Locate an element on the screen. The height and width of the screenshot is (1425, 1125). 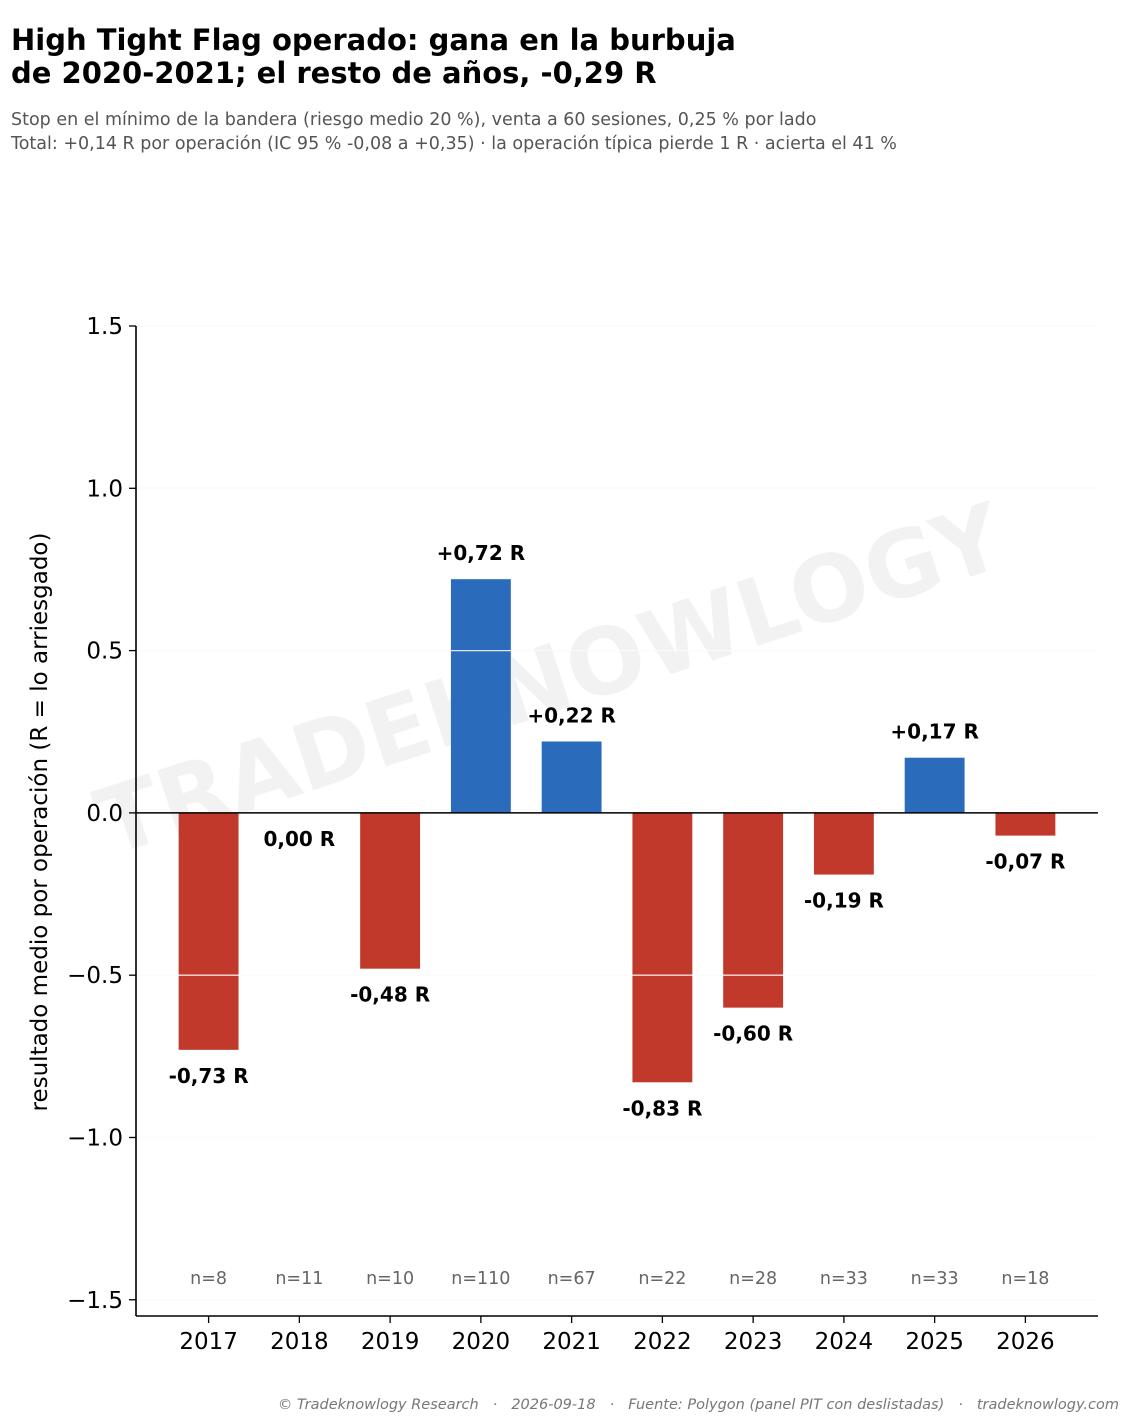
chart-title-line-2: de 2020-2021; el resto de años, -0,29 R is located at coordinates (334, 73).